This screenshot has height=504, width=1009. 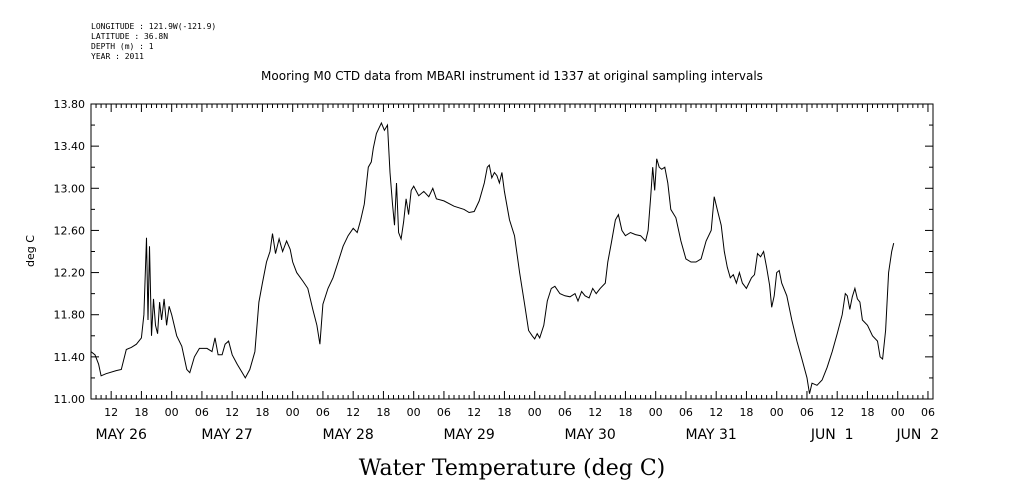 I want to click on x-day-label: MAY 30, so click(x=589, y=435).